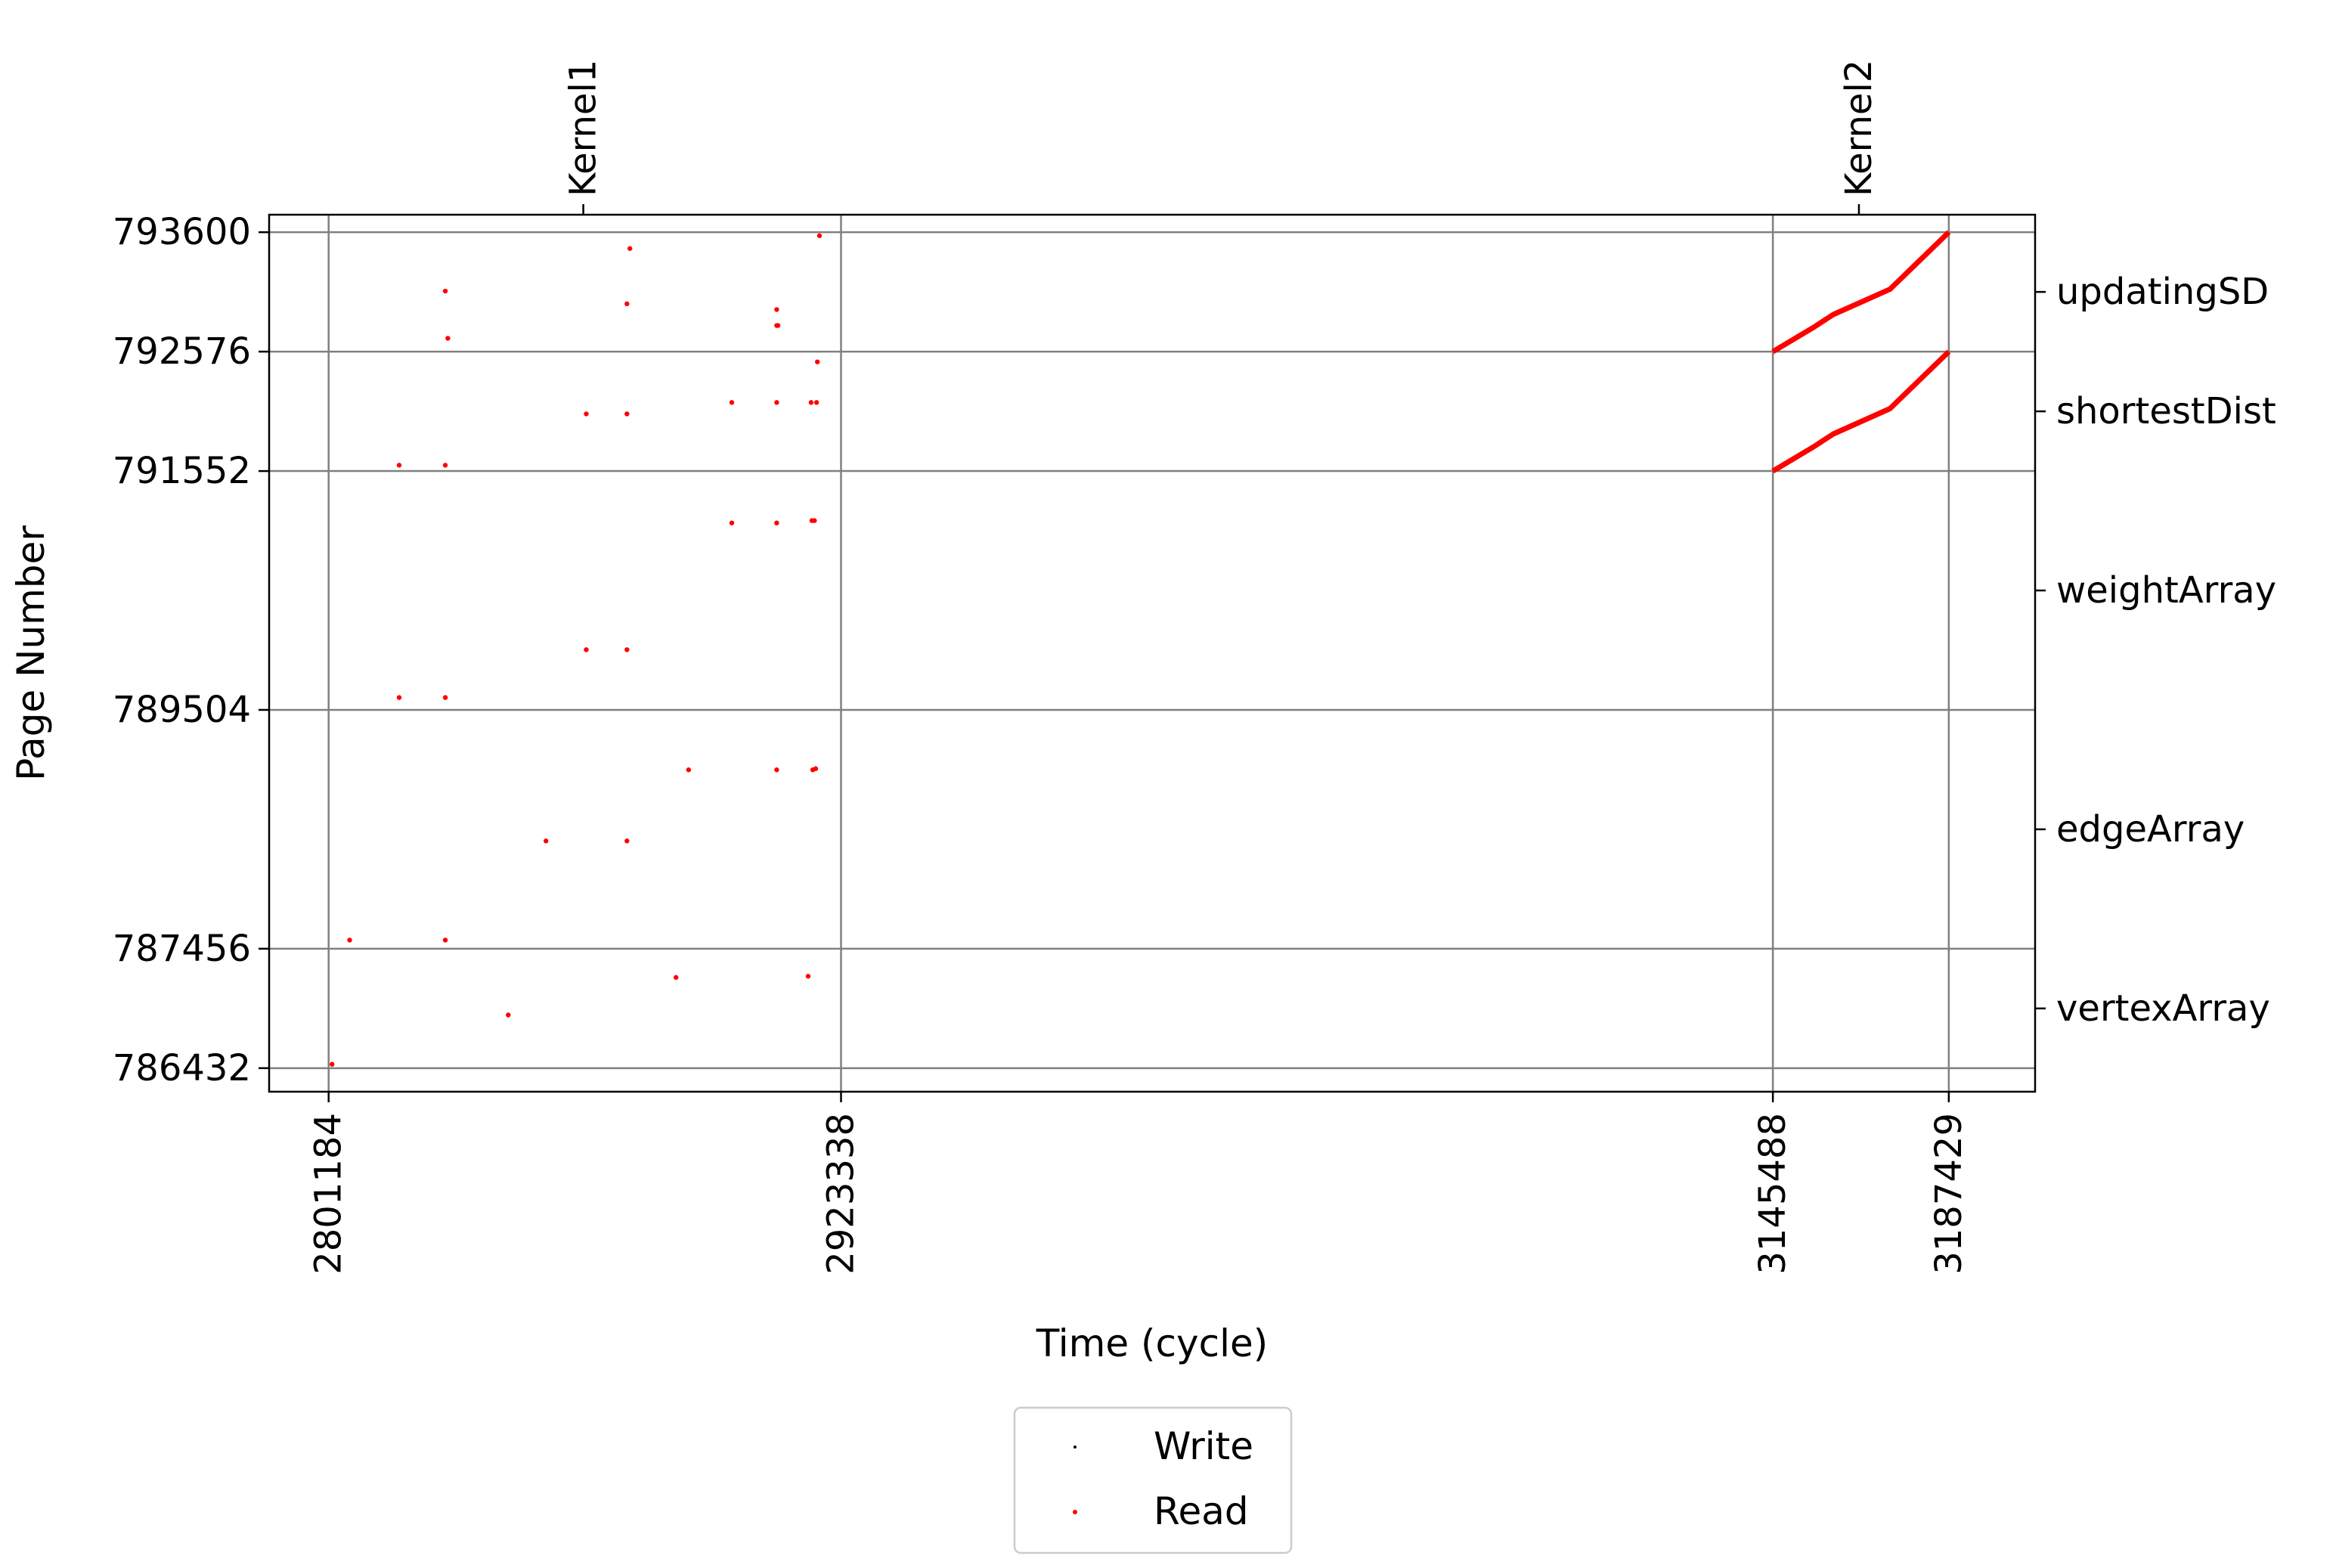  I want to click on y-tick-label: 793600, so click(182, 232).